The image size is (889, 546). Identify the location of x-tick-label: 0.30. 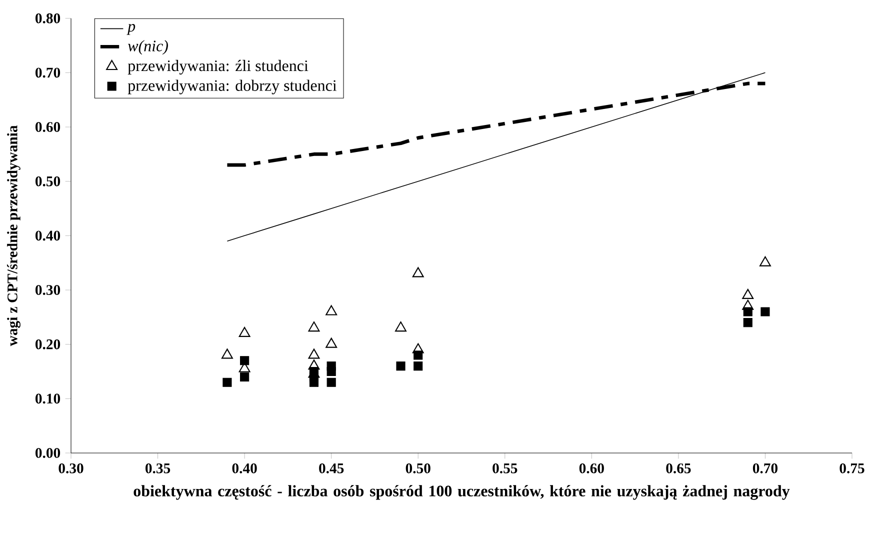
(71, 468).